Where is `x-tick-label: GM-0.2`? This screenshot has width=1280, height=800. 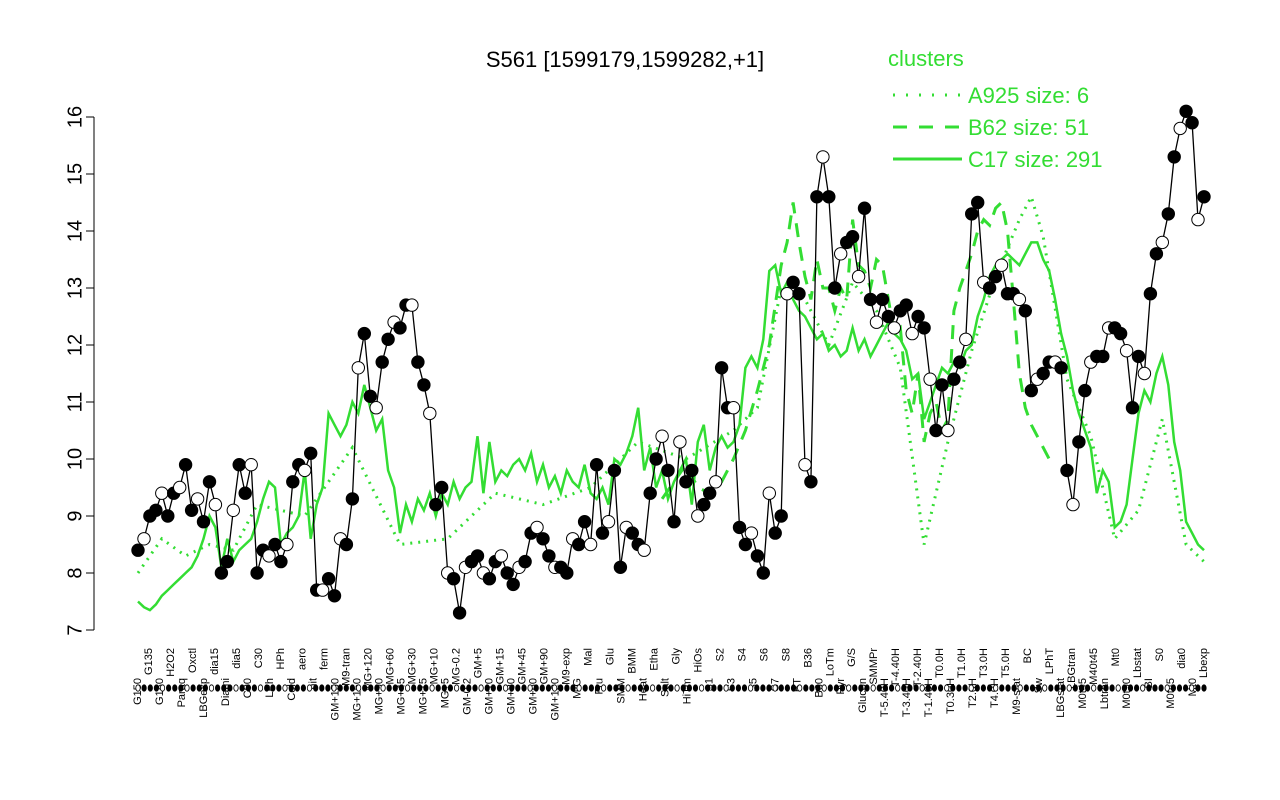
x-tick-label: GM-0.2 is located at coordinates (468, 696).